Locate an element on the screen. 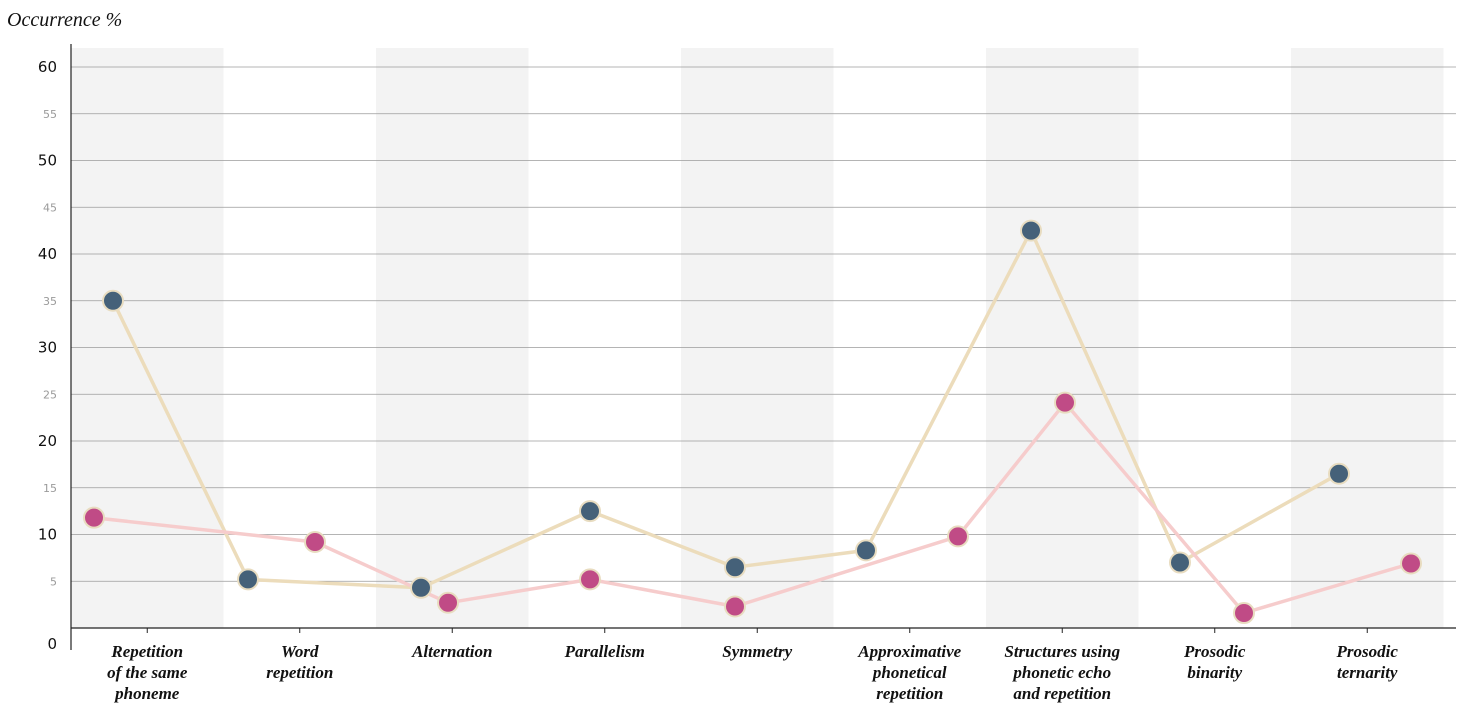 The width and height of the screenshot is (1464, 709). x-tick-label: Prosodic binarity is located at coordinates (1214, 662).